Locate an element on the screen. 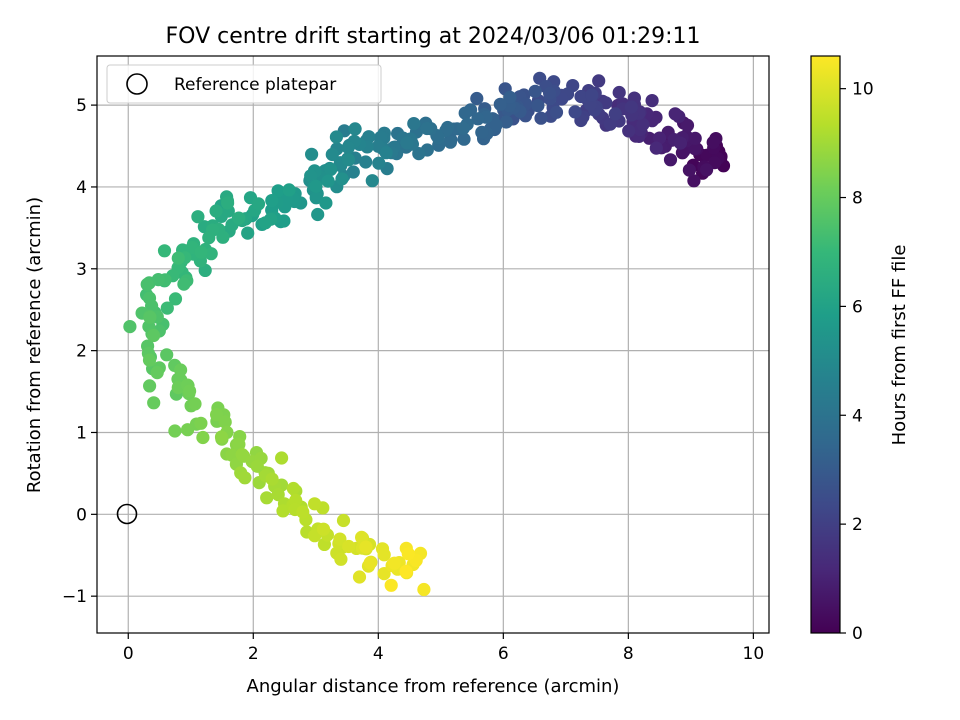 Image resolution: width=960 pixels, height=720 pixels. y-tick-label: 3 is located at coordinates (81, 270).